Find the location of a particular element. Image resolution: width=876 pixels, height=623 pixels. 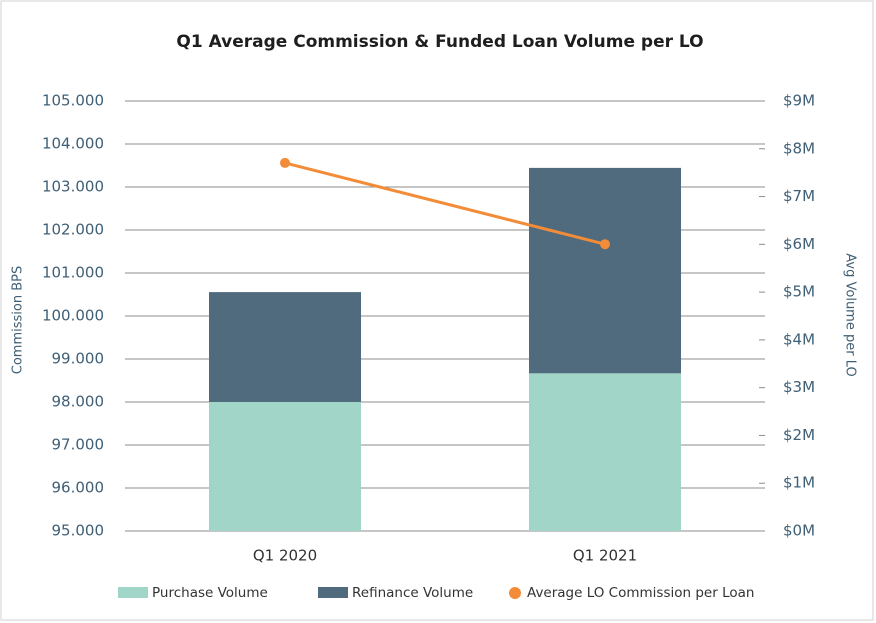

y-tick-label: 96.000 is located at coordinates (78, 488).